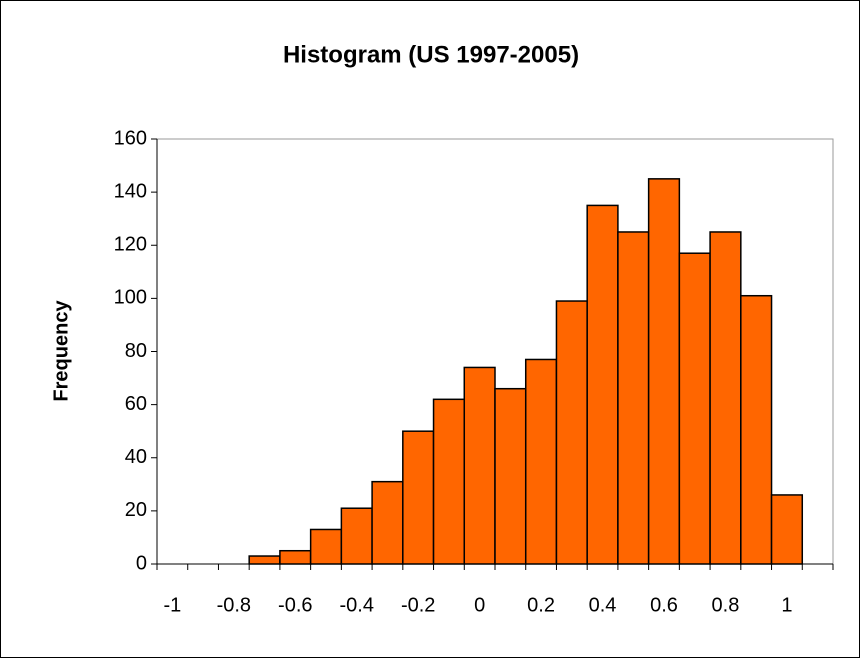 The width and height of the screenshot is (861, 659). What do you see at coordinates (726, 605) in the screenshot?
I see `x-tick-label: 0.8` at bounding box center [726, 605].